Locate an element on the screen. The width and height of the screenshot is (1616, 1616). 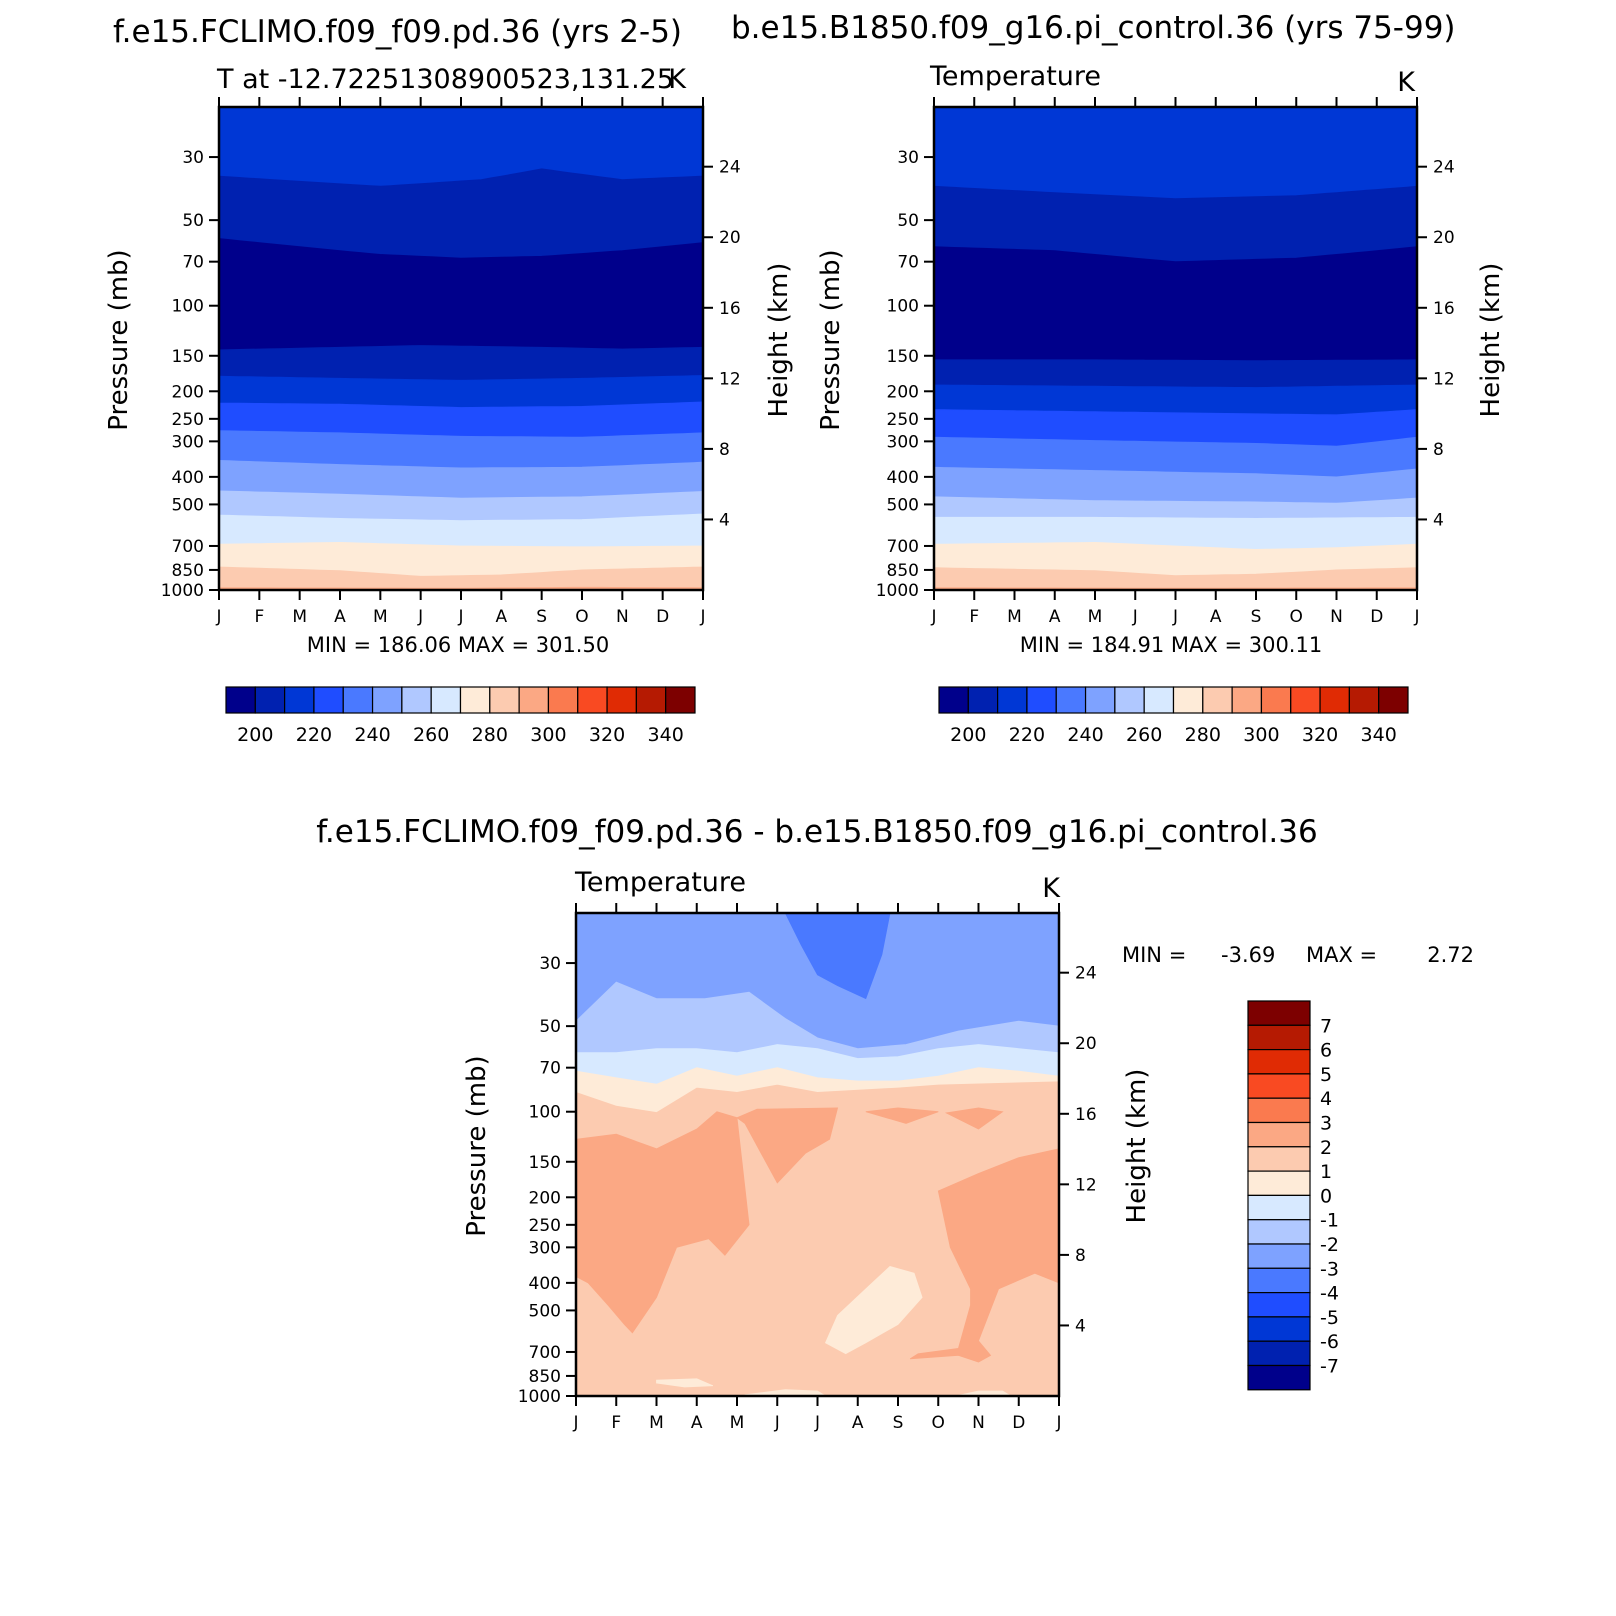
p3-htick-label: 16 is located at coordinates (1086, 1115).